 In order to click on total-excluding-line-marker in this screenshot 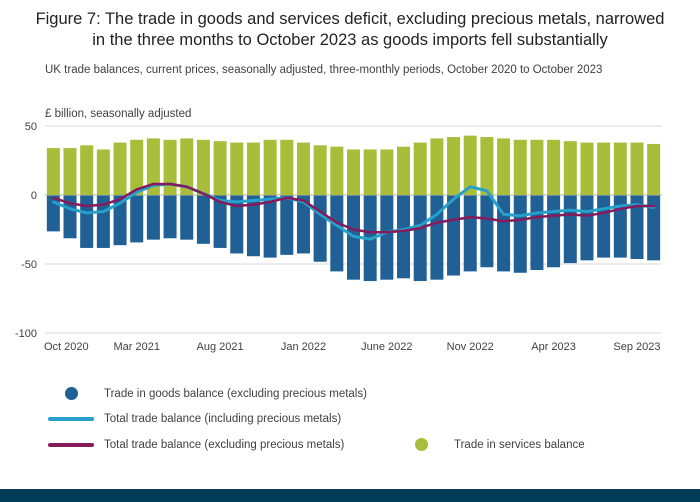, I will do `click(71, 444)`.